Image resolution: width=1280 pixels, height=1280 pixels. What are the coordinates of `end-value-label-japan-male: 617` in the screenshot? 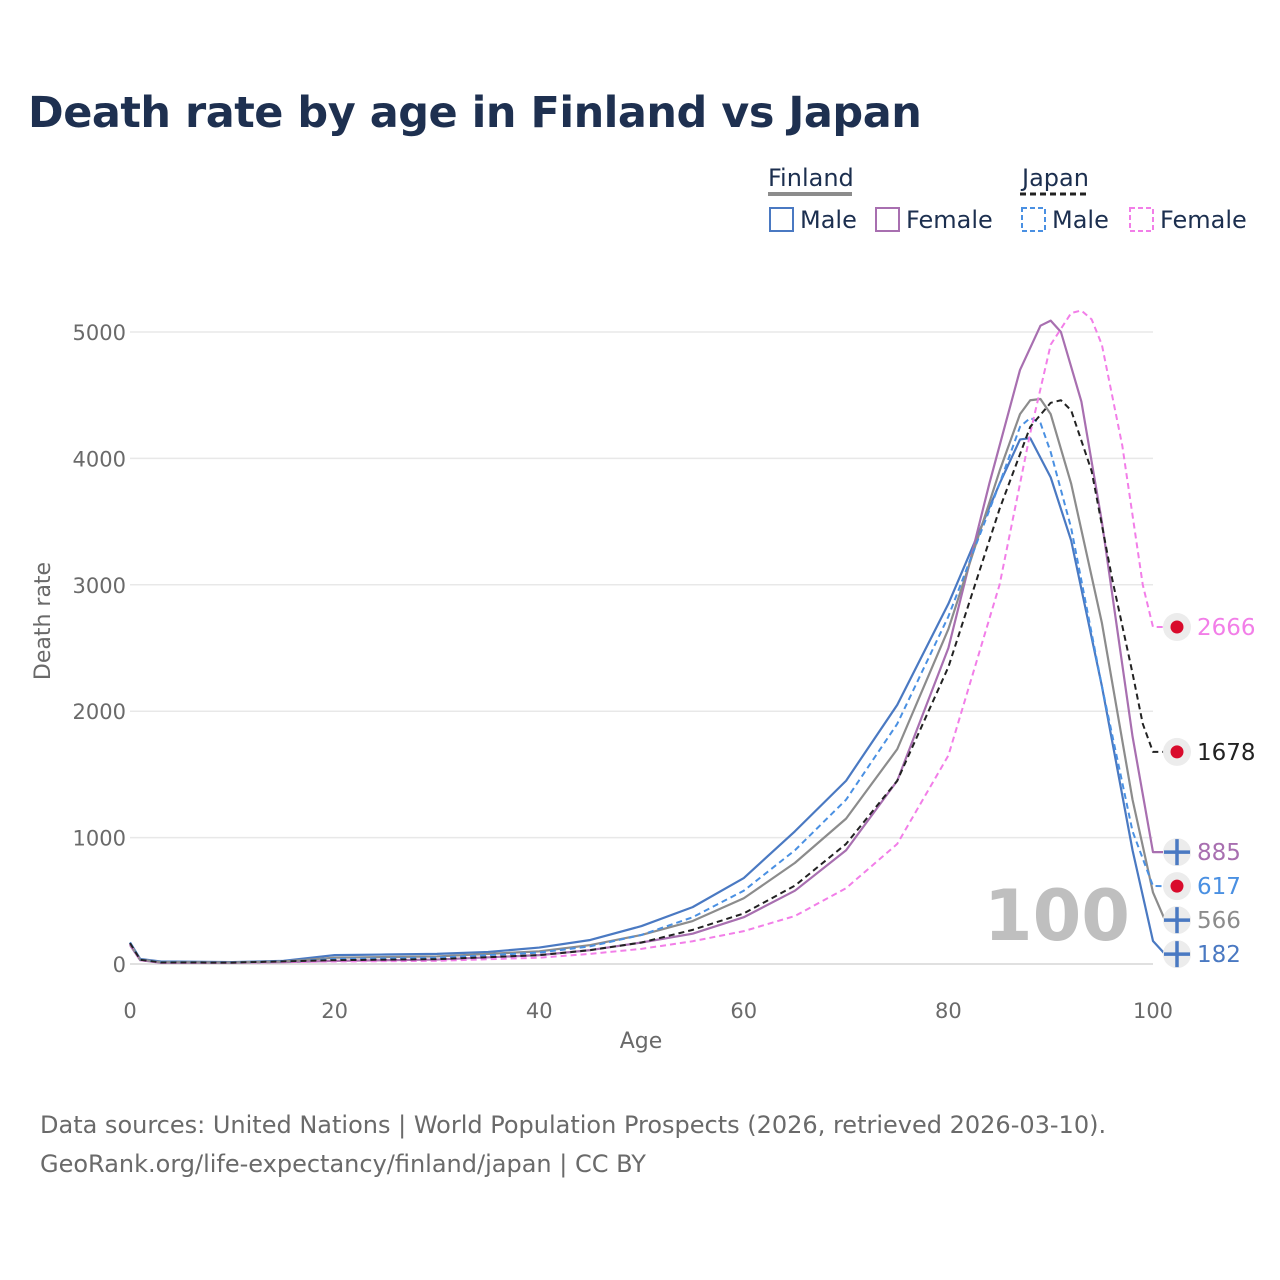 It's located at (1219, 887).